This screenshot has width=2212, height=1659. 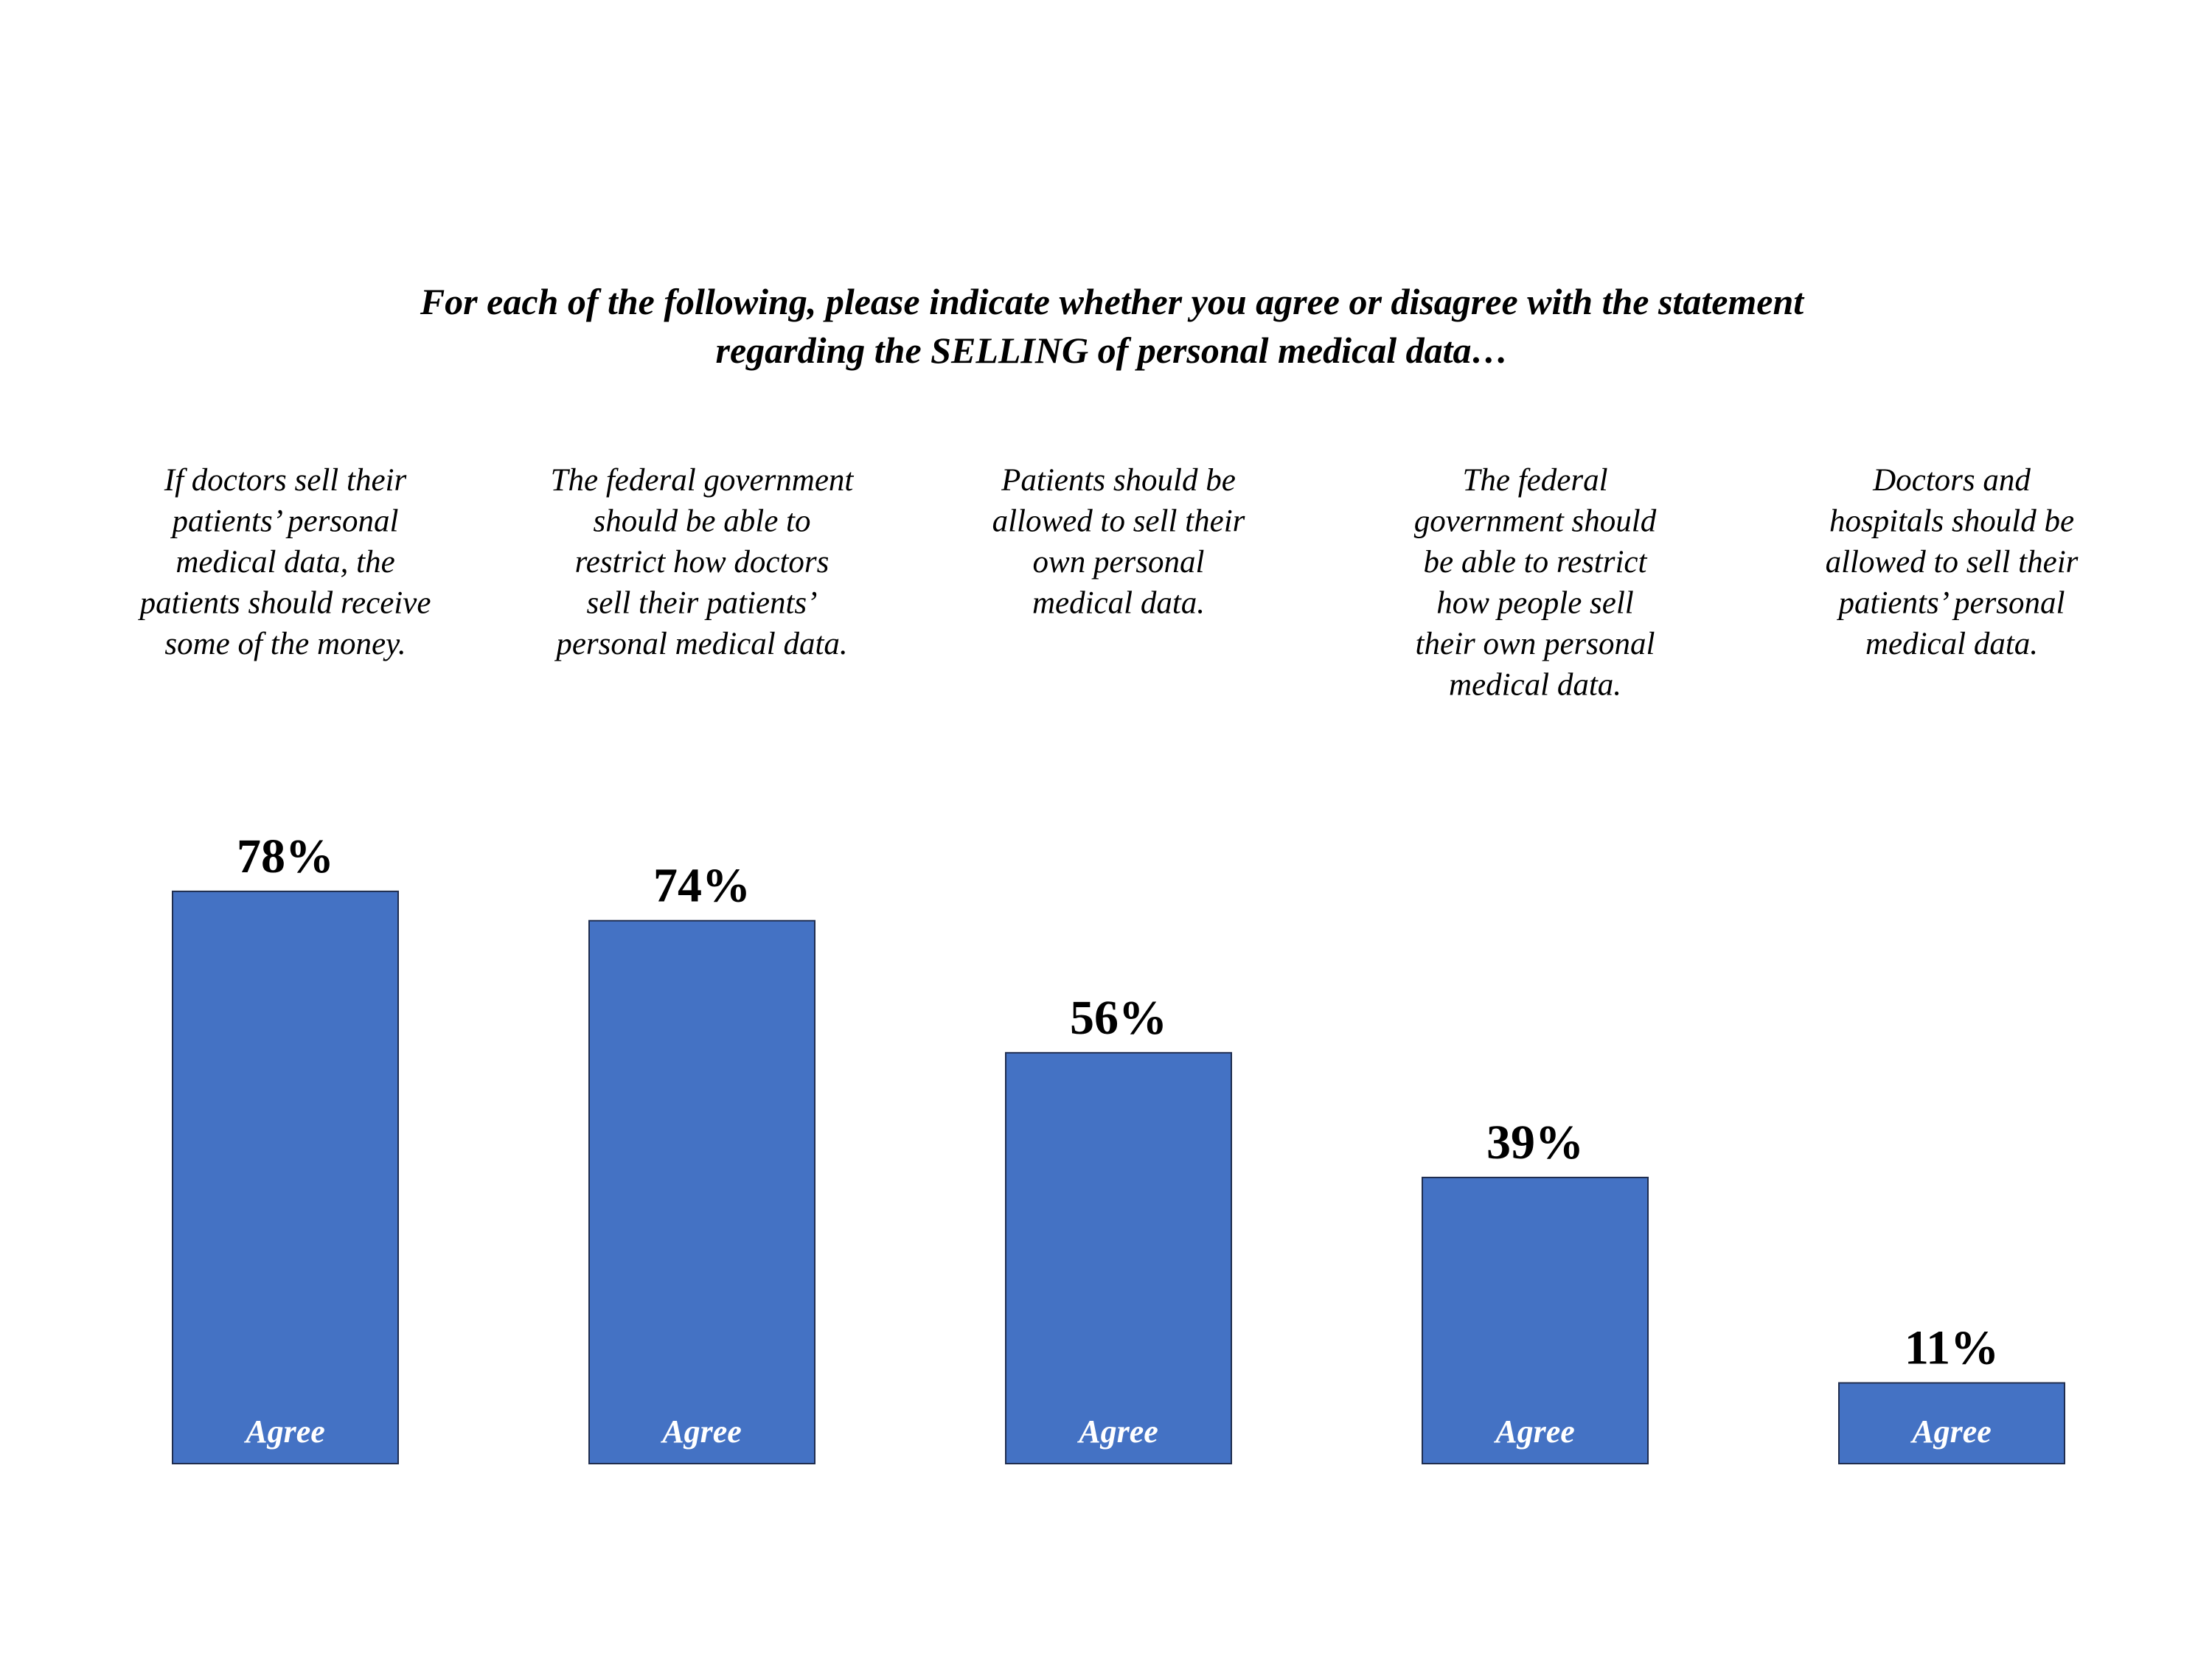 I want to click on category-label-line: medical data, the, so click(x=284, y=562).